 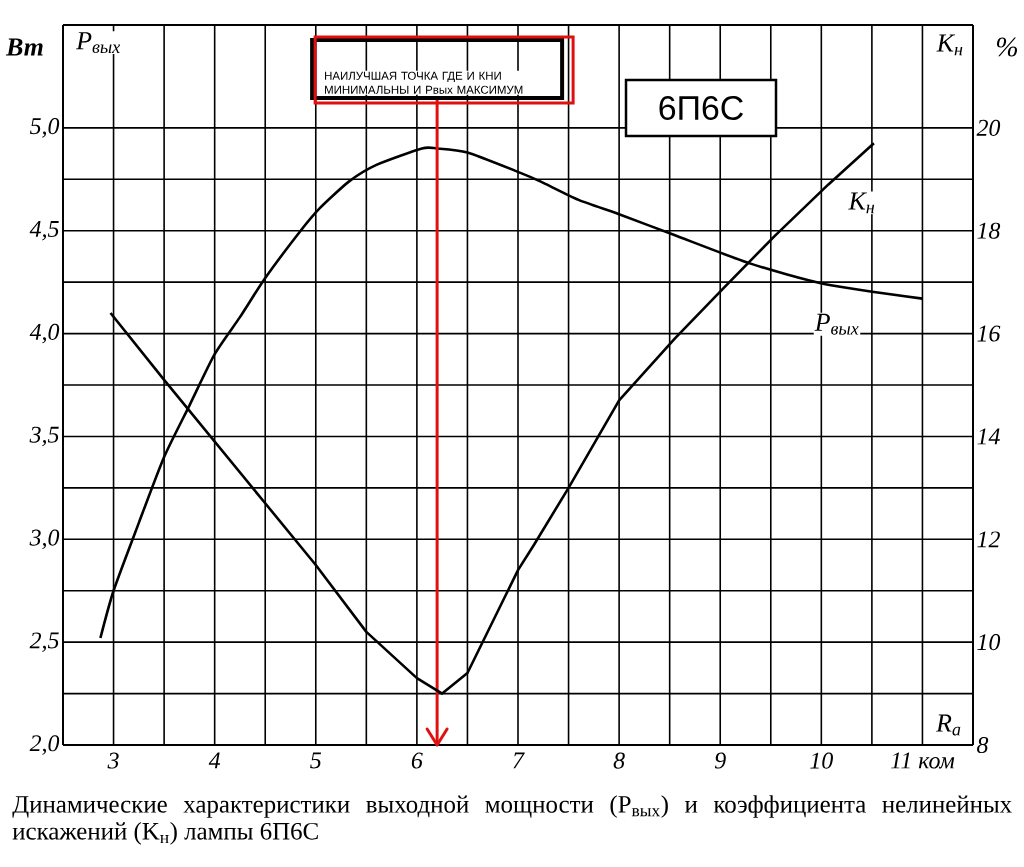 I want to click on text: Динамические характеристики выходной мощности (P$_{вых}$) и коэффициента нелинейных искажений (K$_{н}$) лампы 6П6С, so click(x=512, y=820).